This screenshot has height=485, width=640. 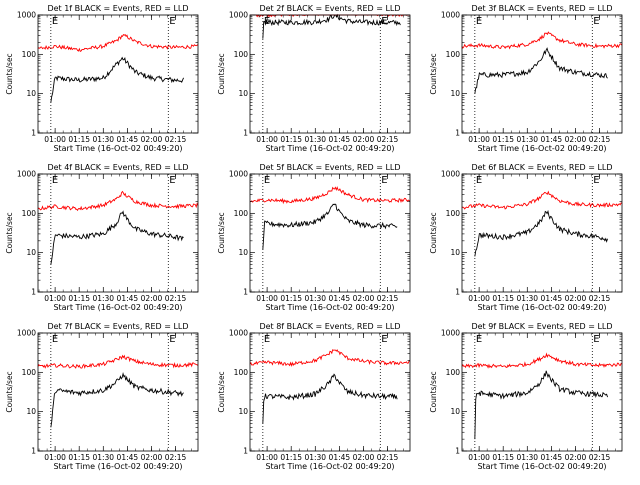 What do you see at coordinates (541, 326) in the screenshot?
I see `panel-title: Det 9f BLACK = Events, RED = LLD` at bounding box center [541, 326].